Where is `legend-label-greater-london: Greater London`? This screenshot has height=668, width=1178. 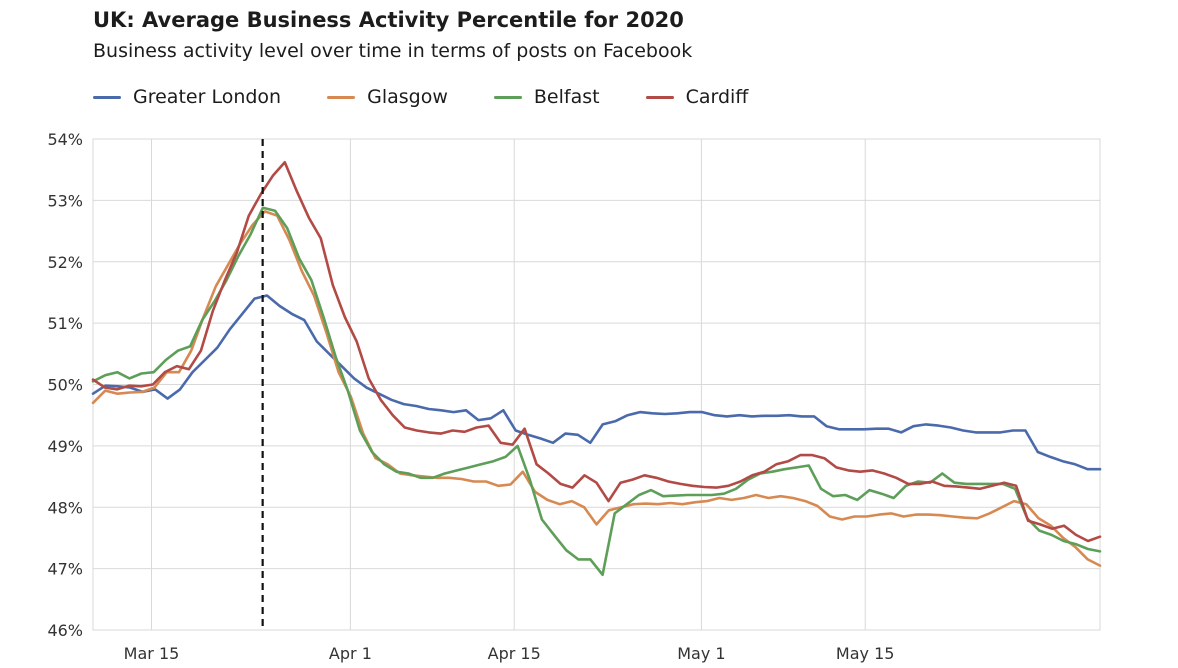
legend-label-greater-london: Greater London is located at coordinates (207, 97).